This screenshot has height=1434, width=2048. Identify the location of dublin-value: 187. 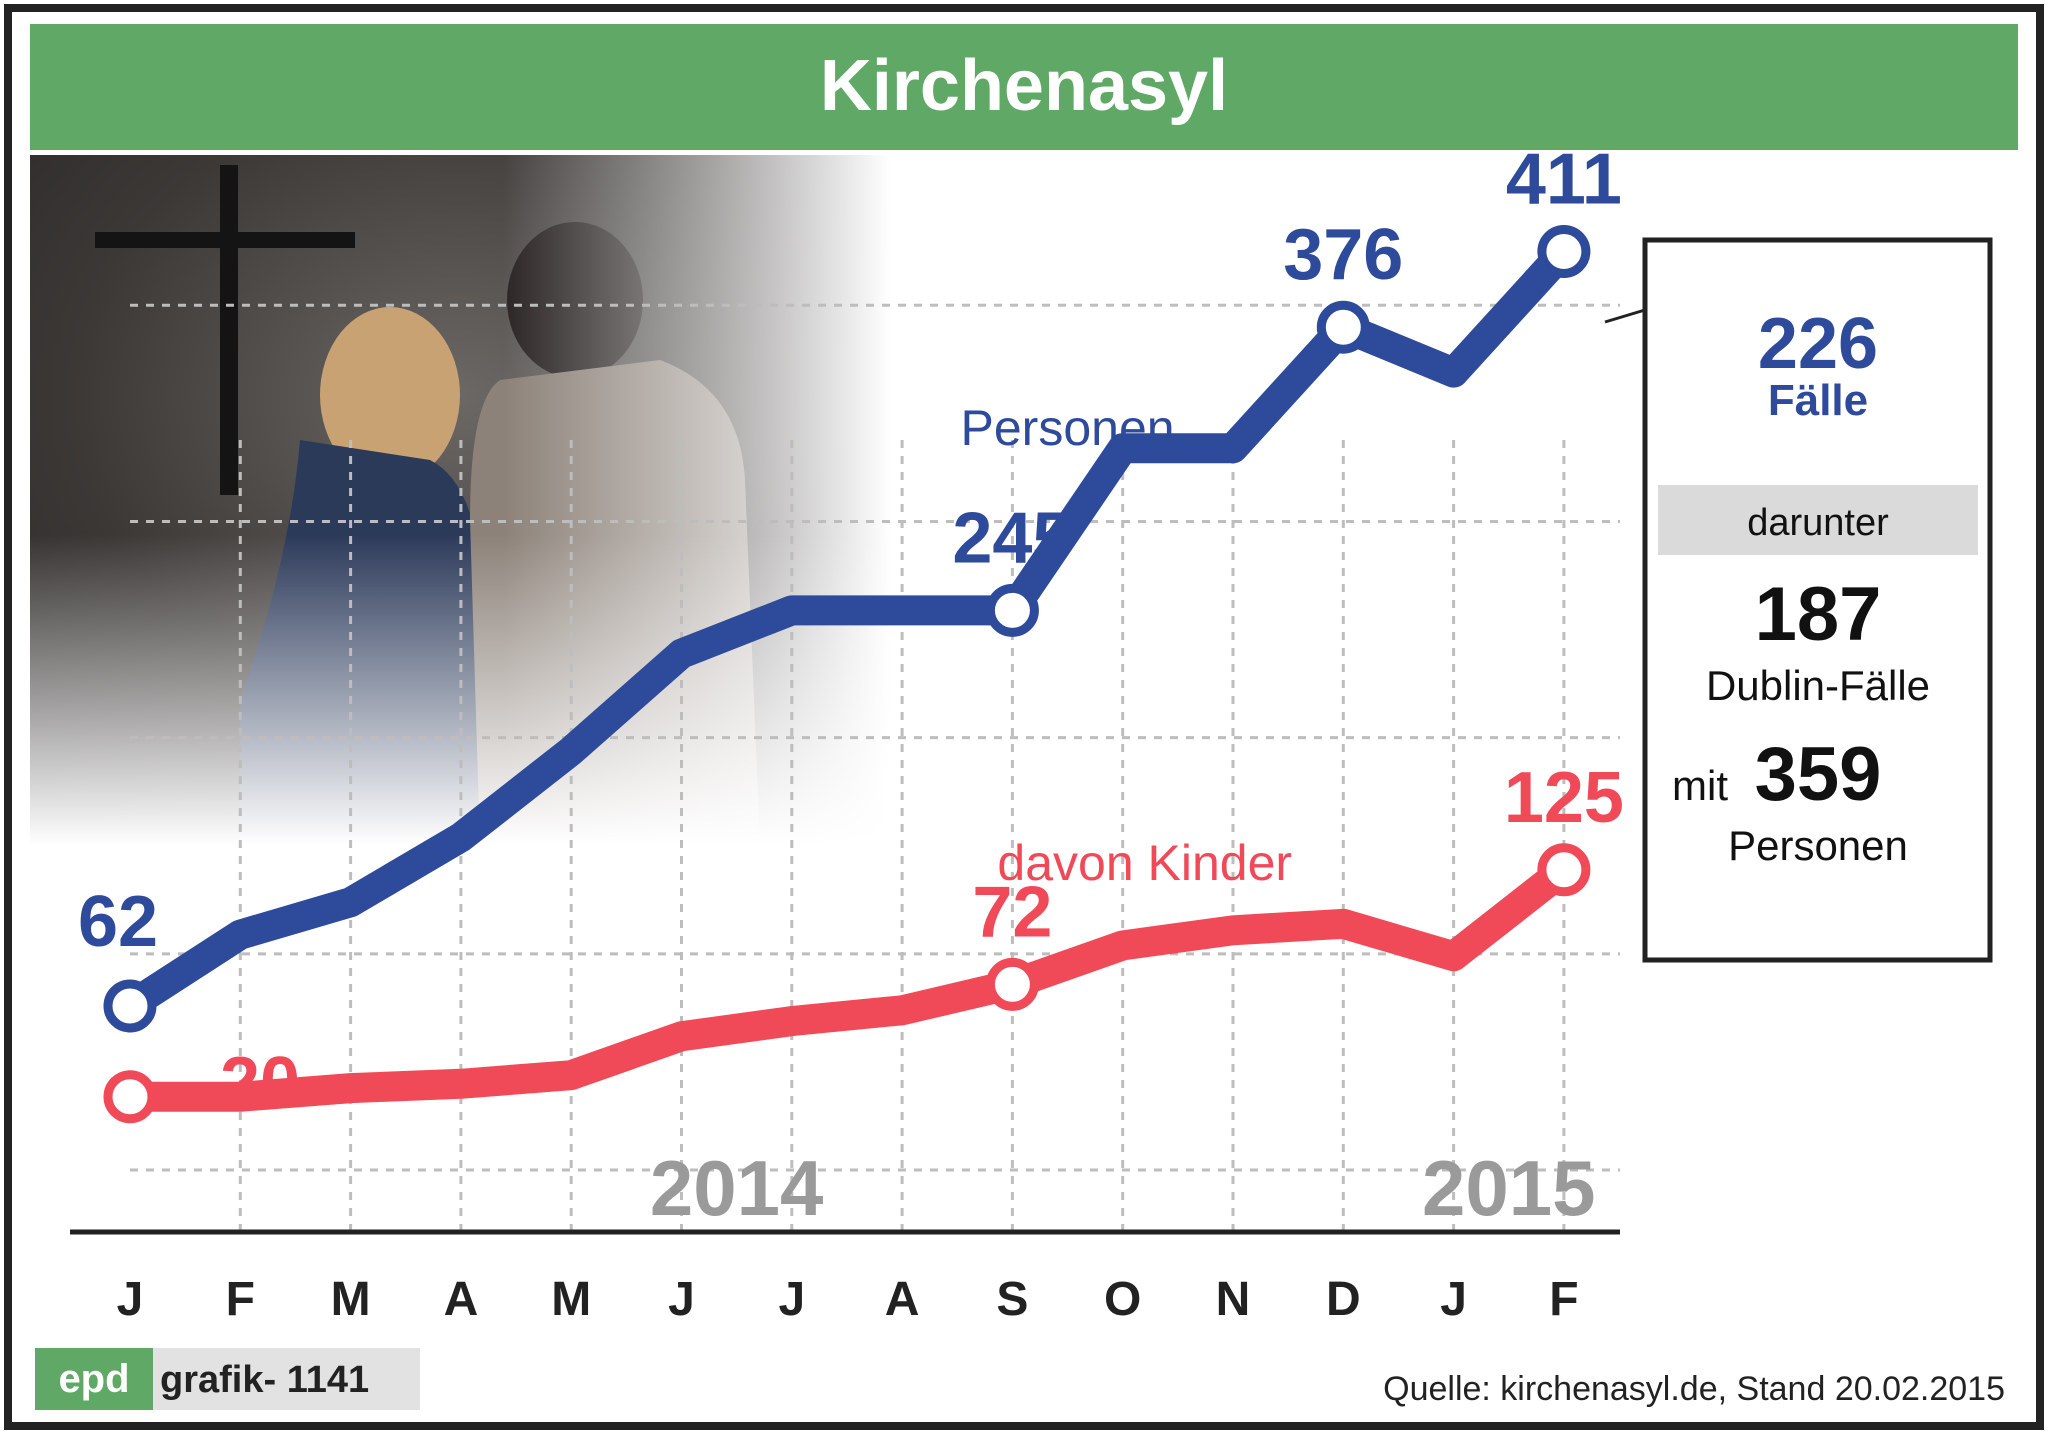
(1818, 614).